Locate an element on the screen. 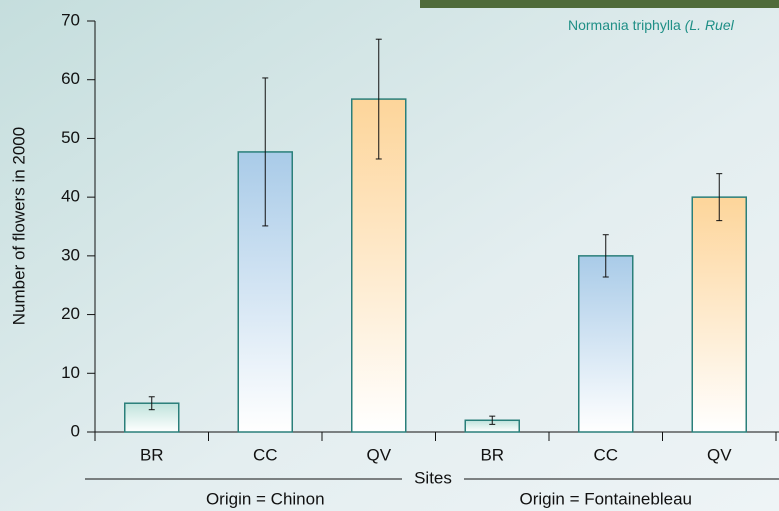 The width and height of the screenshot is (779, 511). group-label: Origin = Fontainebleau is located at coordinates (606, 498).